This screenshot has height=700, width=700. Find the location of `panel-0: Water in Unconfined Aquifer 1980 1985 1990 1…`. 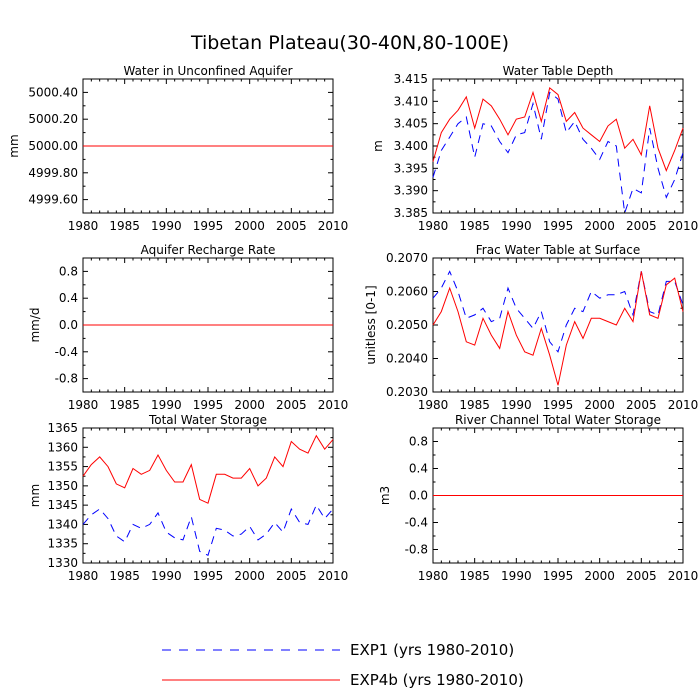

panel-0: Water in Unconfined Aquifer 1980 1985 1990 1… is located at coordinates (177, 148).